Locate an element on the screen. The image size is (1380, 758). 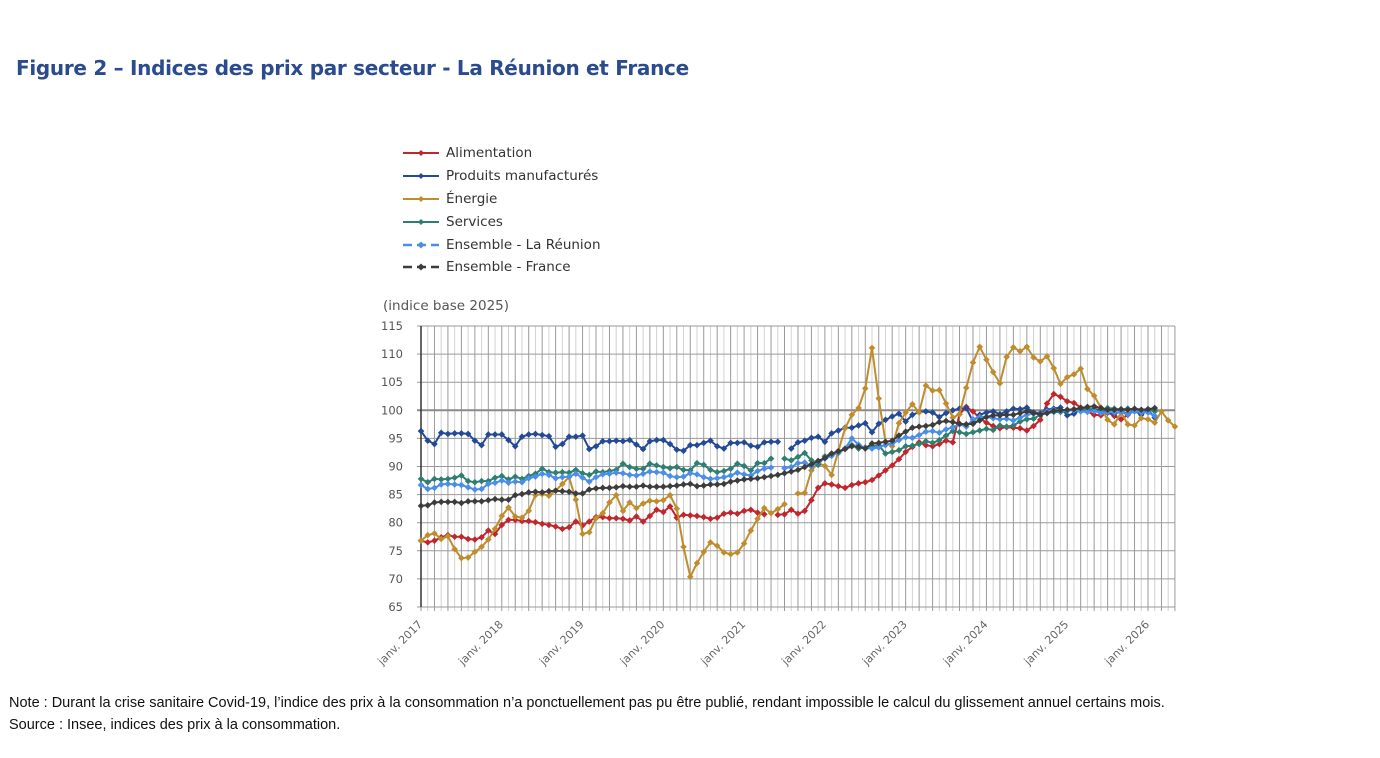
y-tick-label: 85 is located at coordinates (395, 495).